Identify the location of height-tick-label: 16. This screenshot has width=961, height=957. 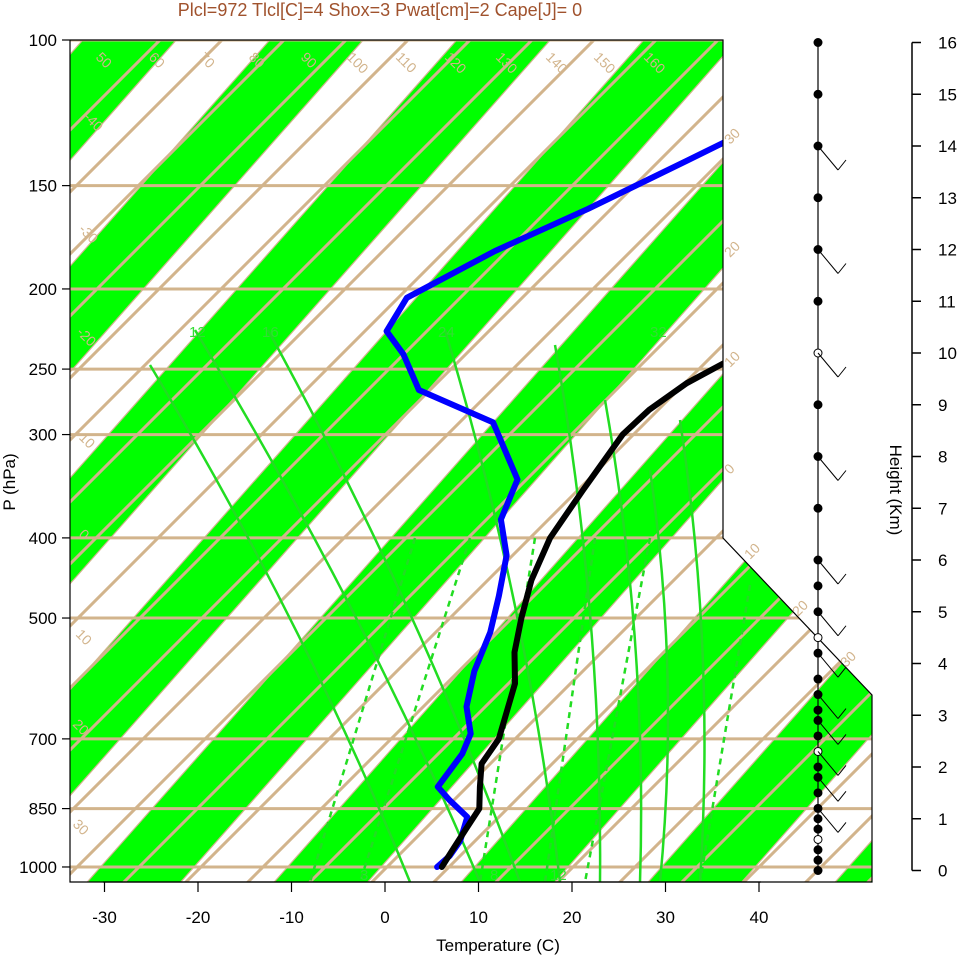
(947, 43).